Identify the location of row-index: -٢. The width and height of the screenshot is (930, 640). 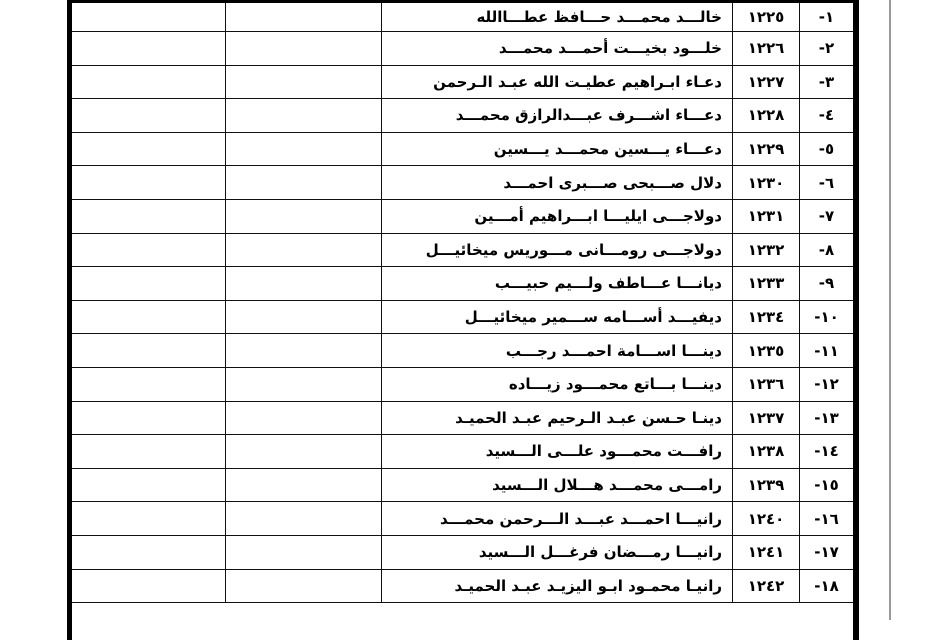
(826, 48).